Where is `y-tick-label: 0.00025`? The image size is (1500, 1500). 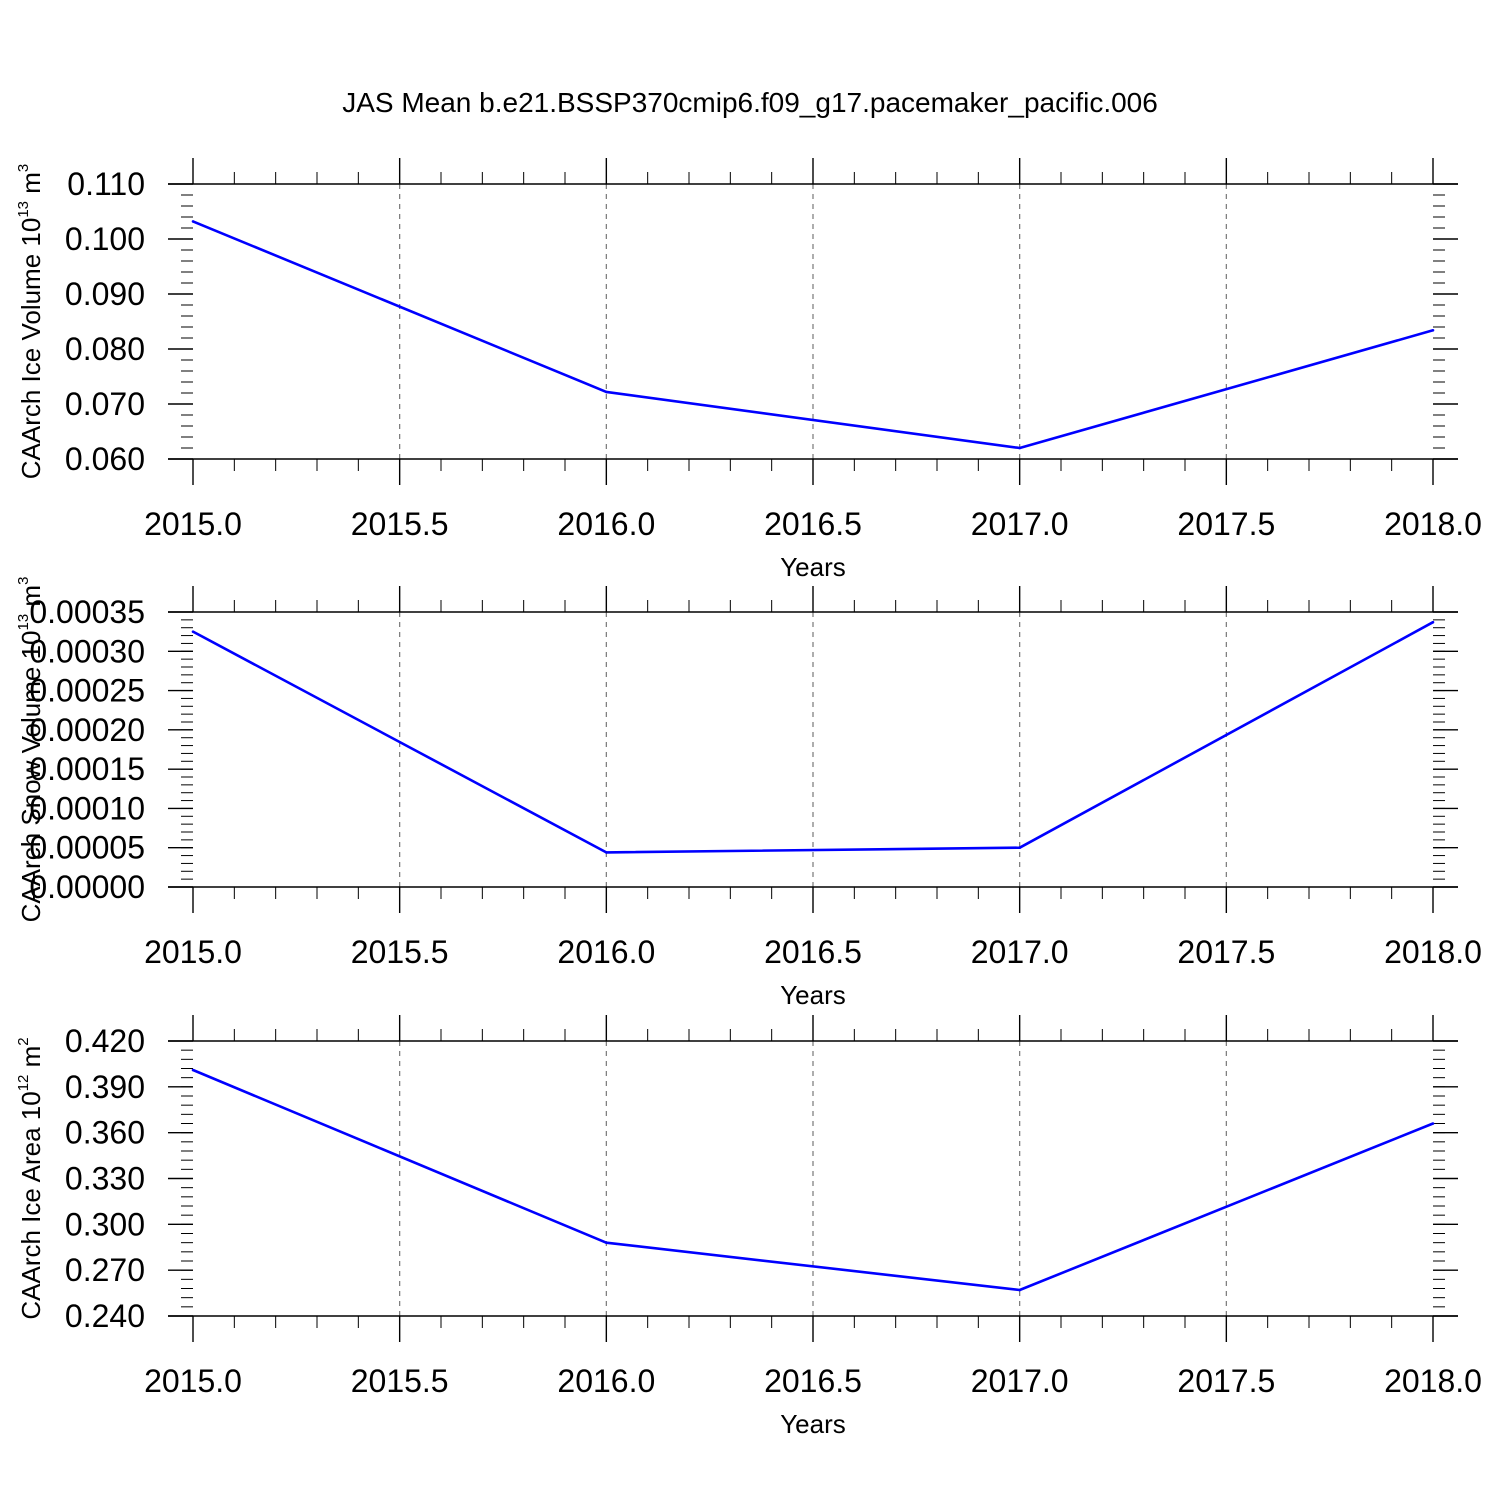 y-tick-label: 0.00025 is located at coordinates (87, 691).